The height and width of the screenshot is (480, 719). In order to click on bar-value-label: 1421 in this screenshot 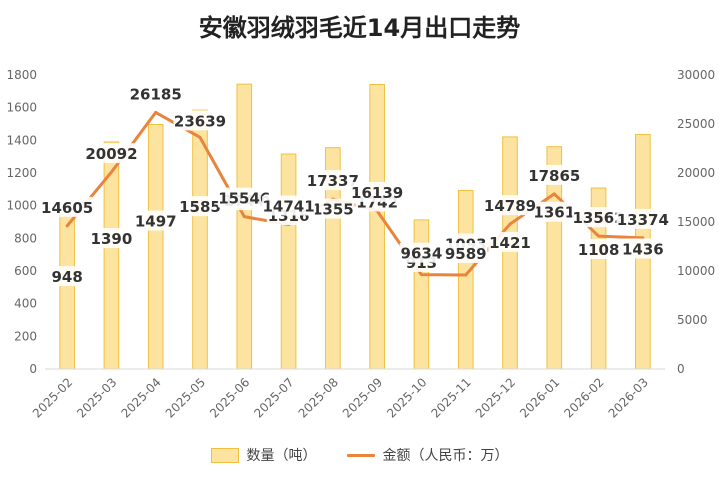, I will do `click(510, 243)`.